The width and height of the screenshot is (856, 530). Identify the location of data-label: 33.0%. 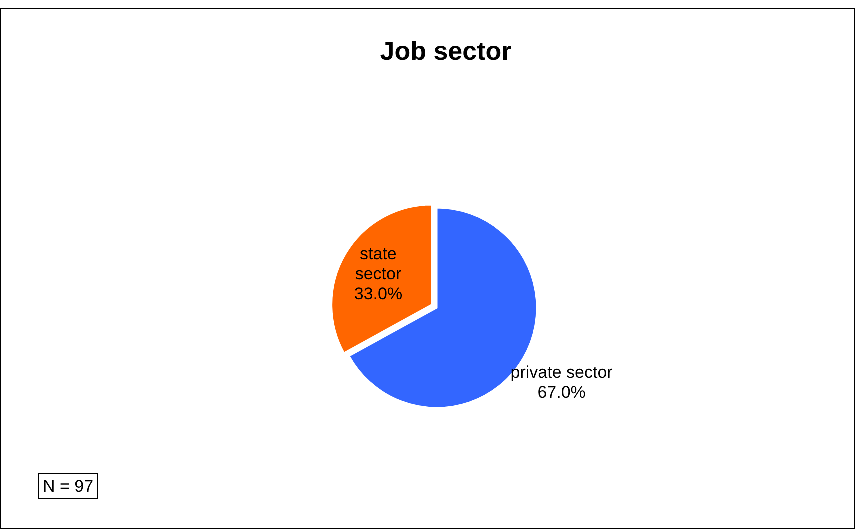
(378, 294).